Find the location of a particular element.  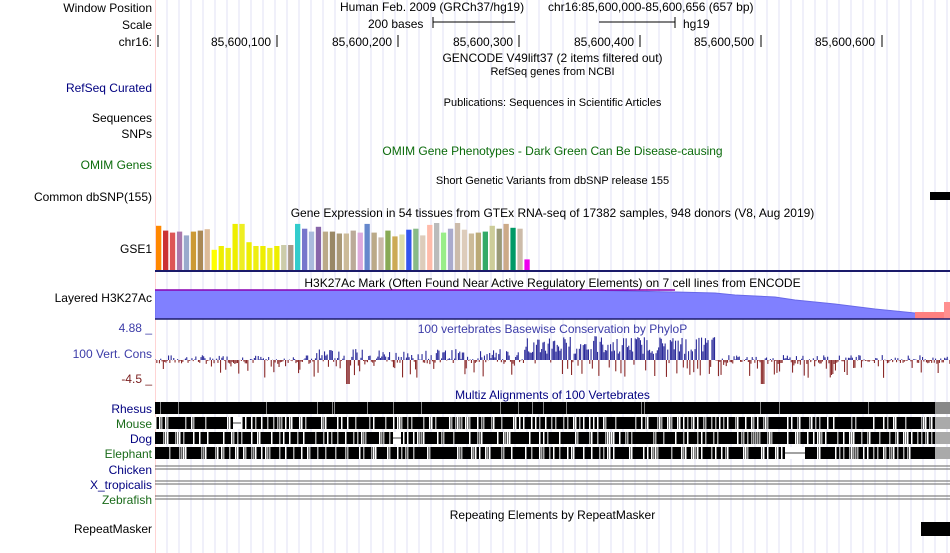

h3k27ac-track-label: Layered H3K27Ac is located at coordinates (103, 298).